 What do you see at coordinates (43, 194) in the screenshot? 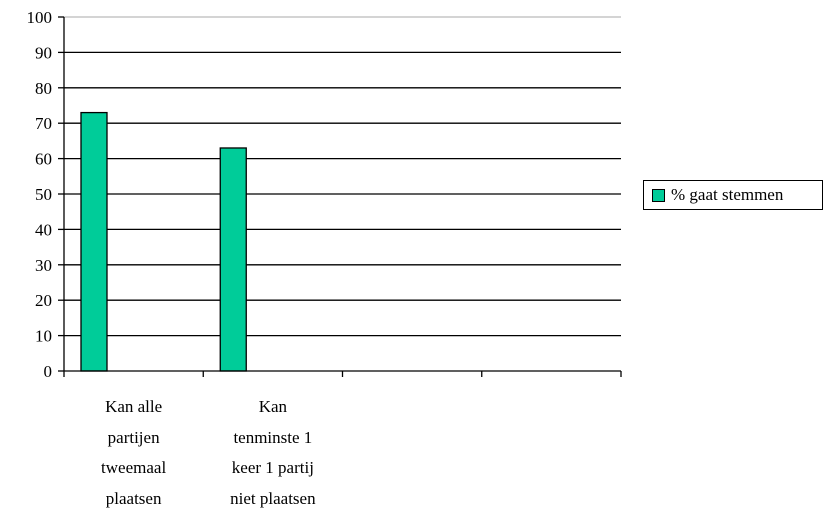
I see `y-tick-label-50: 50` at bounding box center [43, 194].